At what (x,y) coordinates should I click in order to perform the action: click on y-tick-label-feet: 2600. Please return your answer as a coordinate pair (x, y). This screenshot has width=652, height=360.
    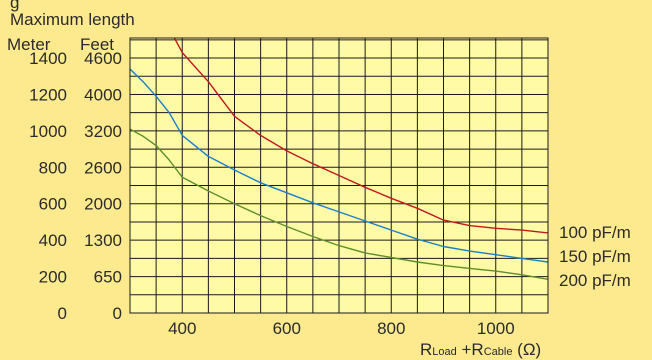
    Looking at the image, I should click on (103, 167).